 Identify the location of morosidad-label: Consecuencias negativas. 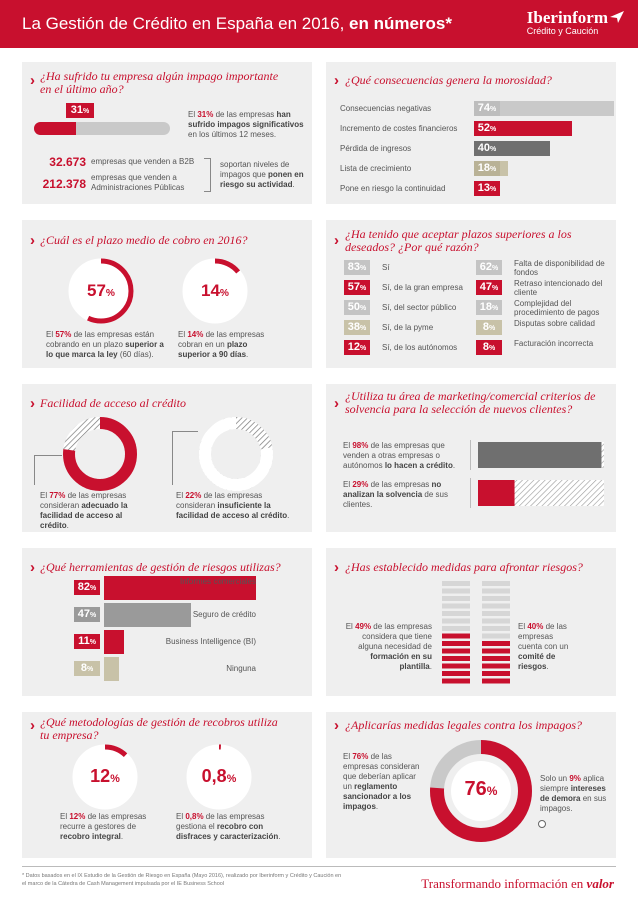
(386, 108).